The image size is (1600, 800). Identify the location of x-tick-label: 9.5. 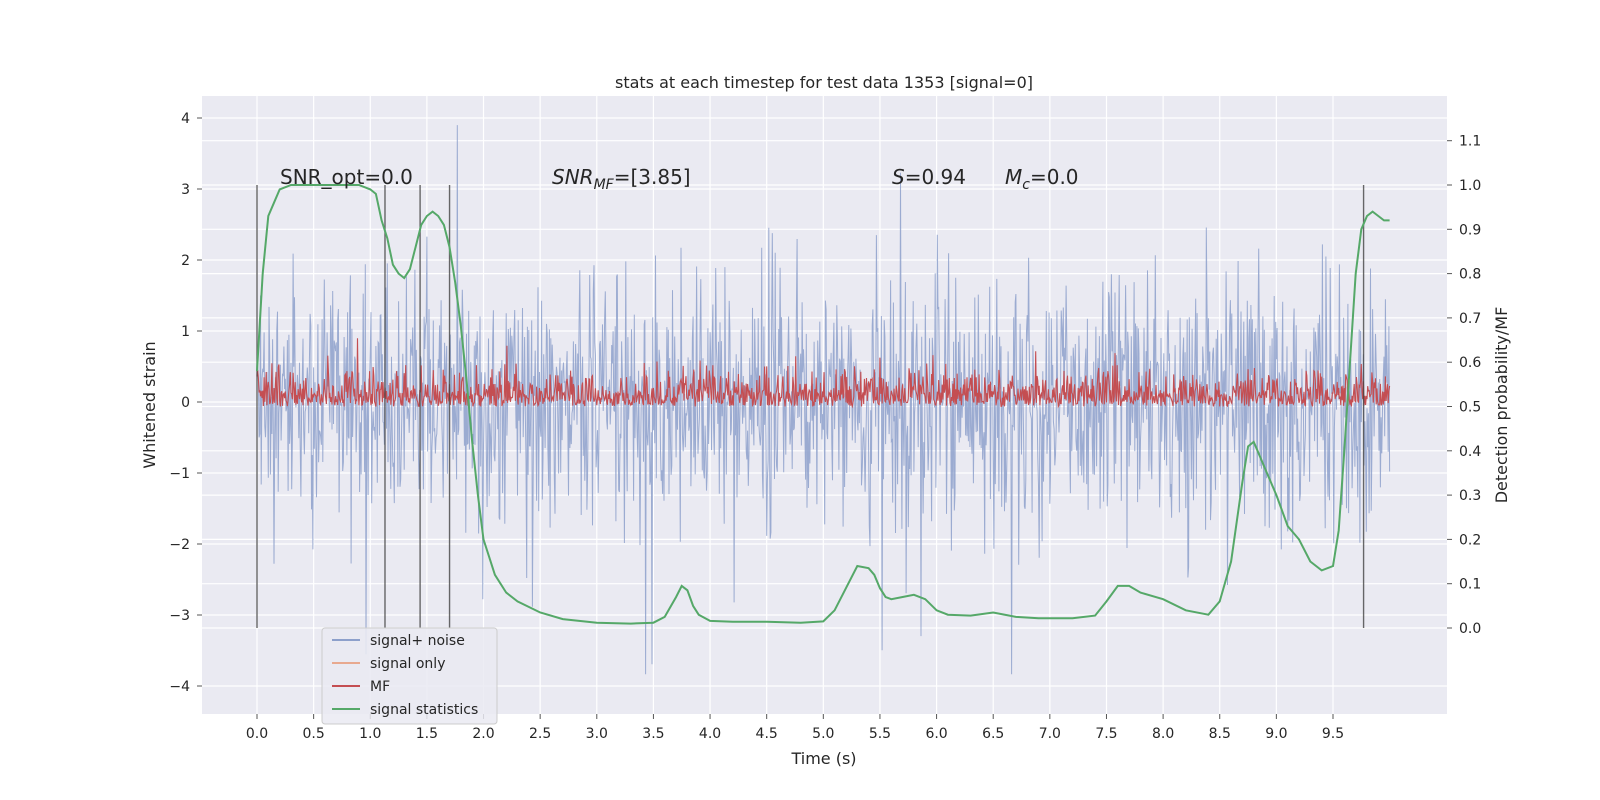
(1333, 734).